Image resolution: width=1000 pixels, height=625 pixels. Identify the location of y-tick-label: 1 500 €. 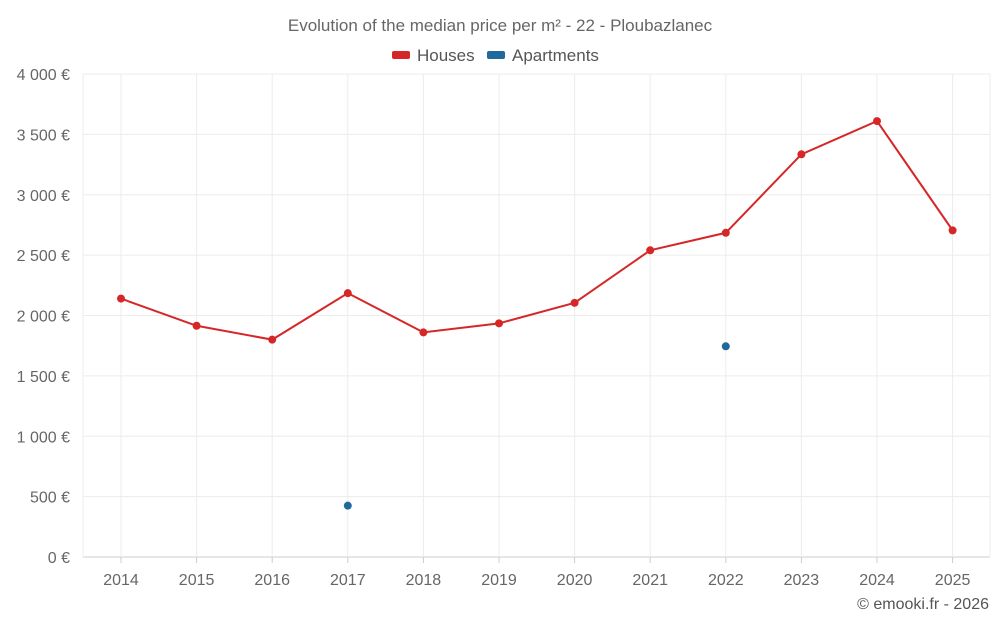
(43, 377).